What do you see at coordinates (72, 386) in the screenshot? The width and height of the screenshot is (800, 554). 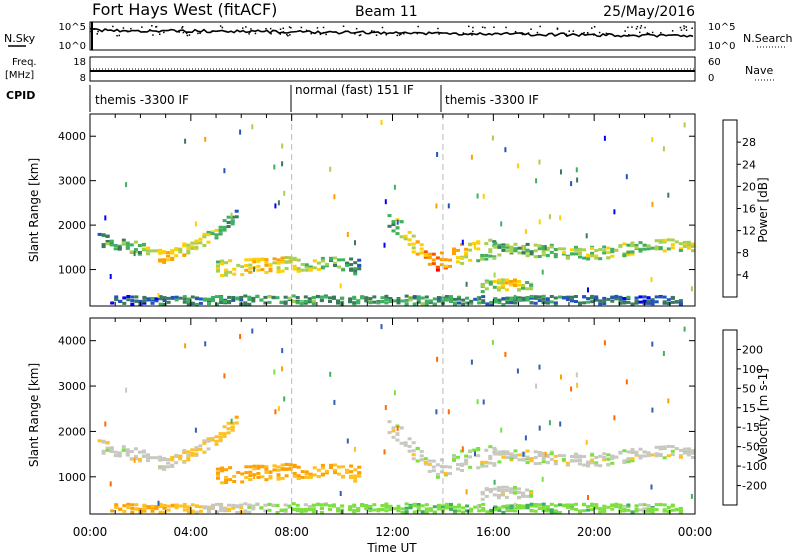 I see `velocity-y-tick-label: 3000` at bounding box center [72, 386].